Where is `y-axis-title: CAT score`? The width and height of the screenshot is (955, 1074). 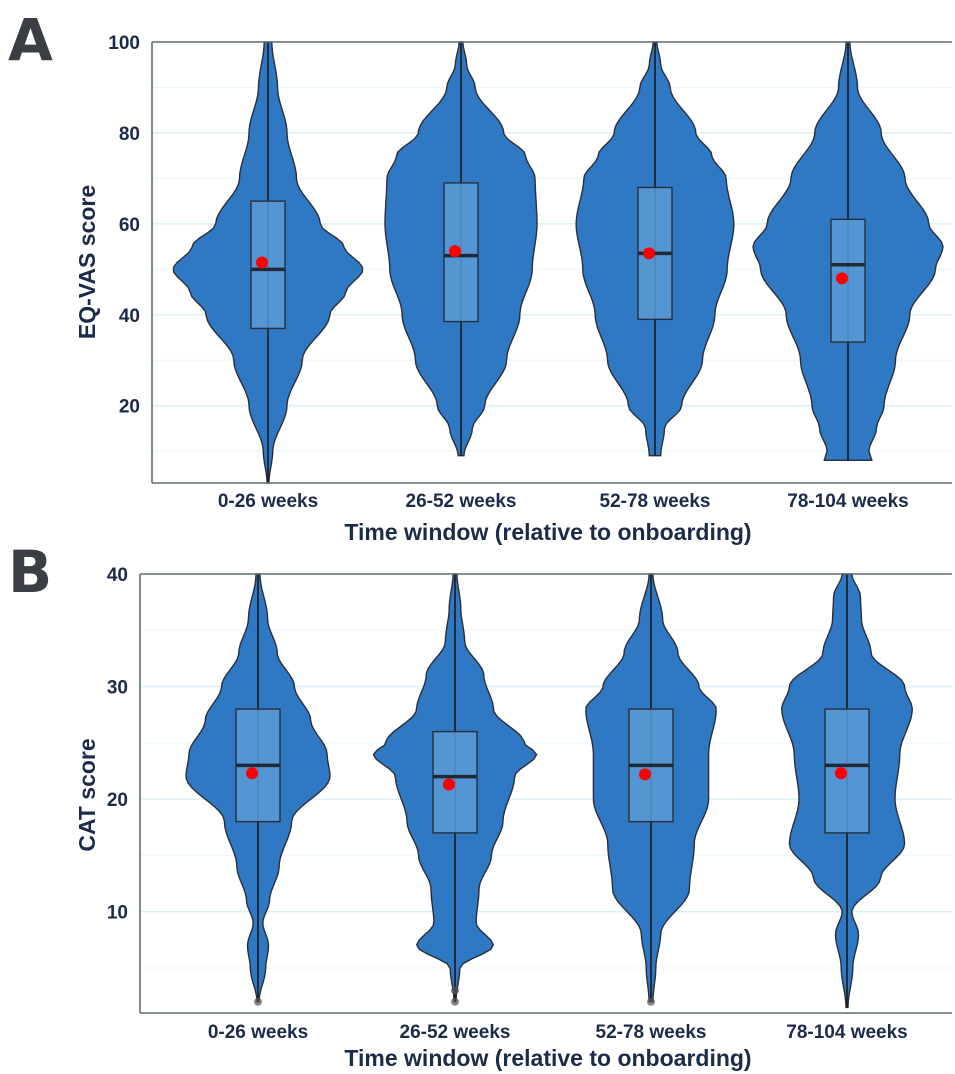 y-axis-title: CAT score is located at coordinates (87, 794).